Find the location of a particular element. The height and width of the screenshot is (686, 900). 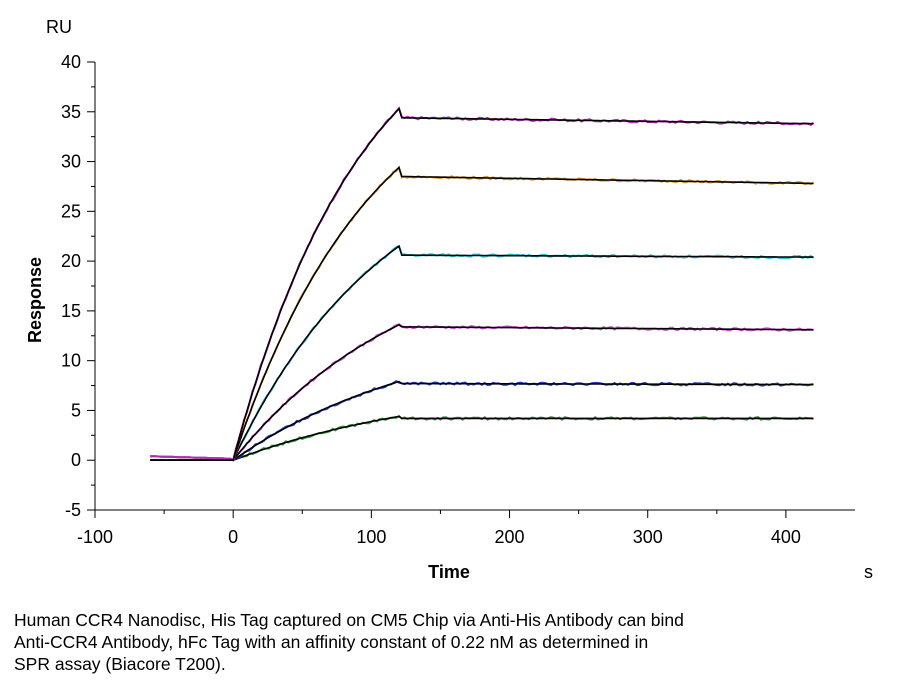

y-tick-label: 10 is located at coordinates (71, 361).